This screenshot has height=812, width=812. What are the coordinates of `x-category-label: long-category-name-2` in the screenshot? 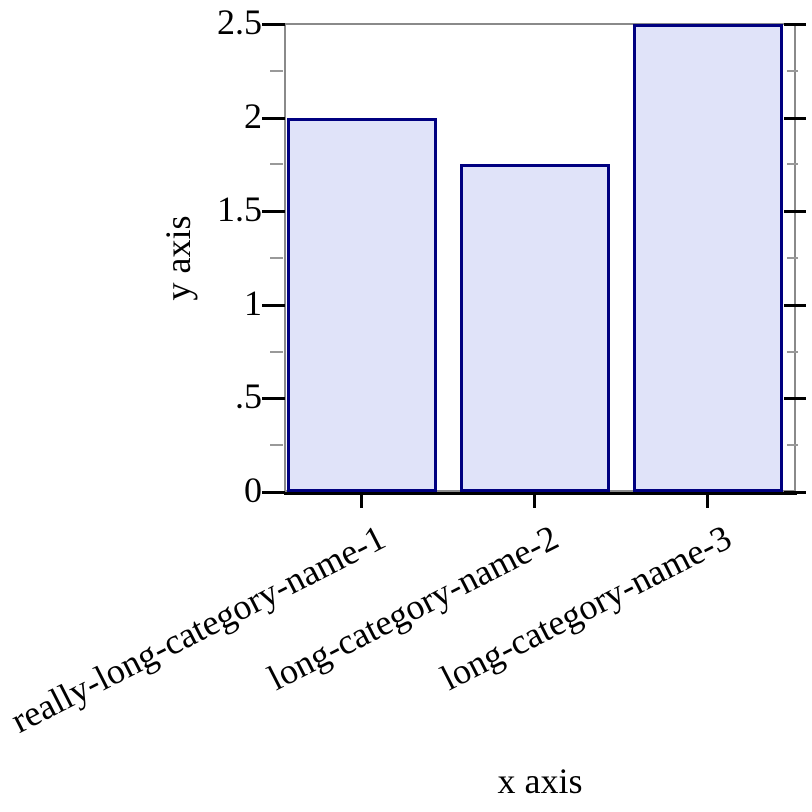 It's located at (413, 607).